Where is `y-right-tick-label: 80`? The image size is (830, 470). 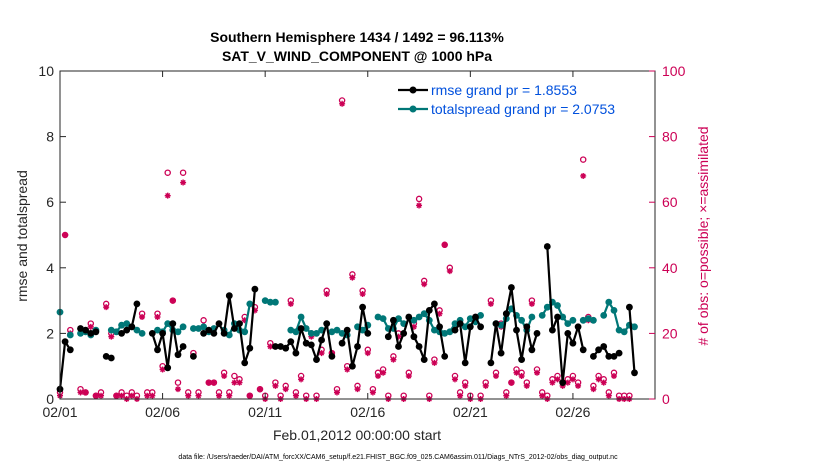
y-right-tick-label: 80 is located at coordinates (670, 137).